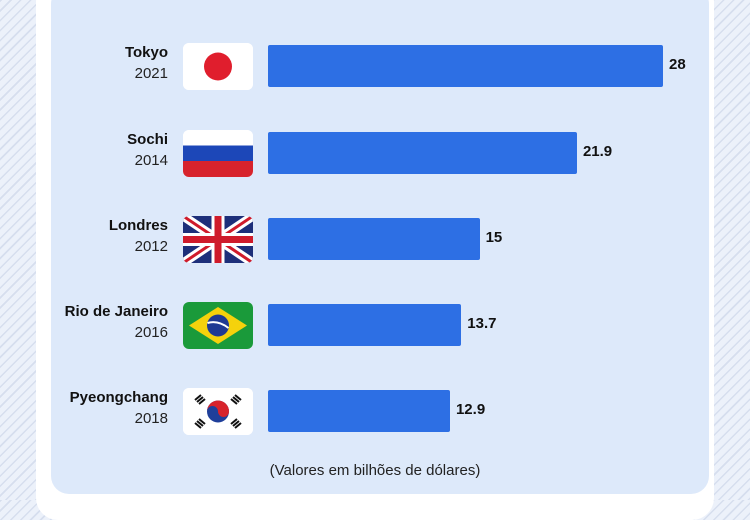  Describe the element at coordinates (116, 311) in the screenshot. I see `city-label: Rio de Janeiro` at that location.